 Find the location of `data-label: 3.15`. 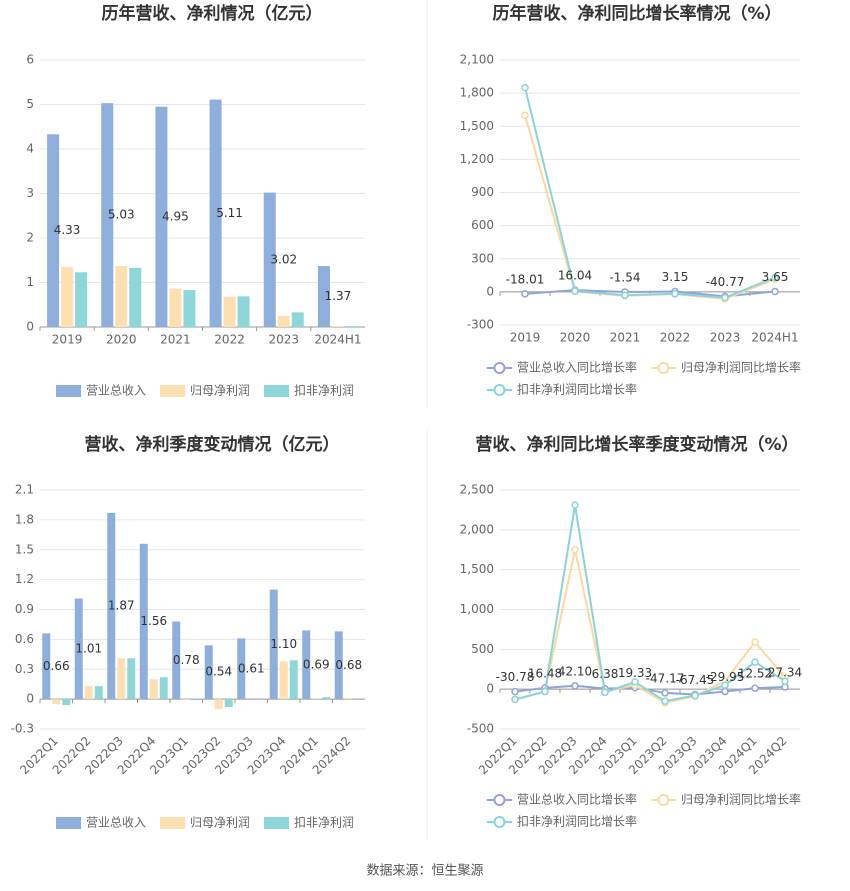

data-label: 3.15 is located at coordinates (675, 277).